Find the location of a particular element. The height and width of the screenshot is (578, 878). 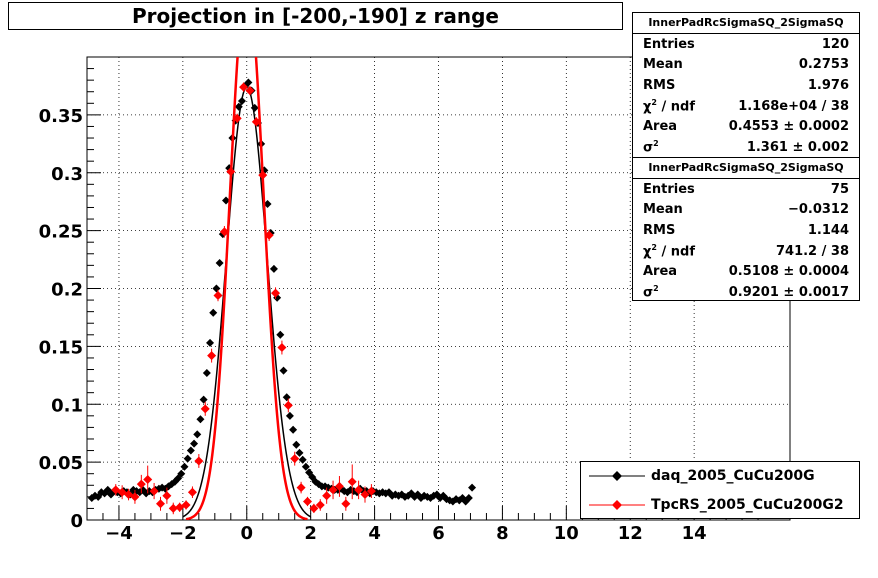

x-tick-label: 8 is located at coordinates (502, 533).